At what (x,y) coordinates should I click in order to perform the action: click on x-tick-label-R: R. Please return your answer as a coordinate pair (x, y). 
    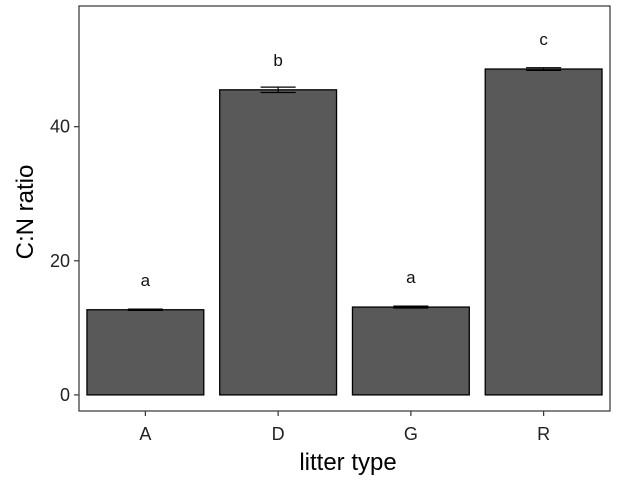
    Looking at the image, I should click on (543, 434).